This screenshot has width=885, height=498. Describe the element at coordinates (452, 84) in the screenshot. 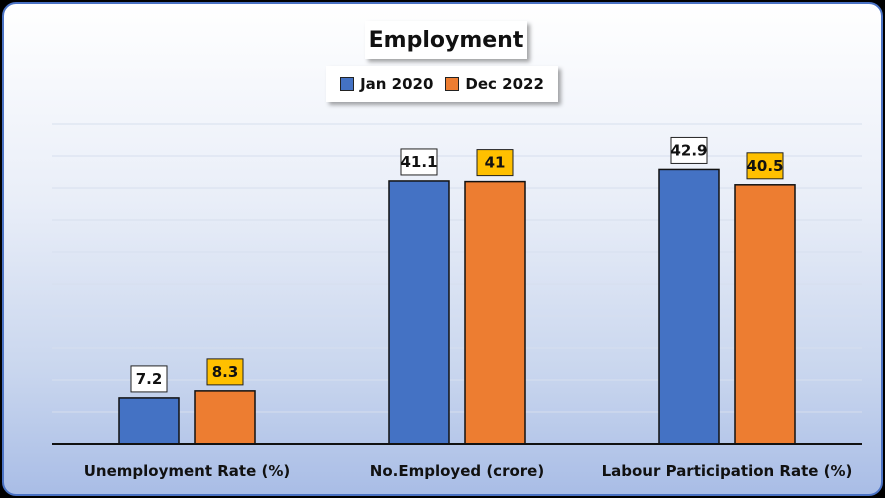

I see `legend-swatch-dec-2022` at that location.